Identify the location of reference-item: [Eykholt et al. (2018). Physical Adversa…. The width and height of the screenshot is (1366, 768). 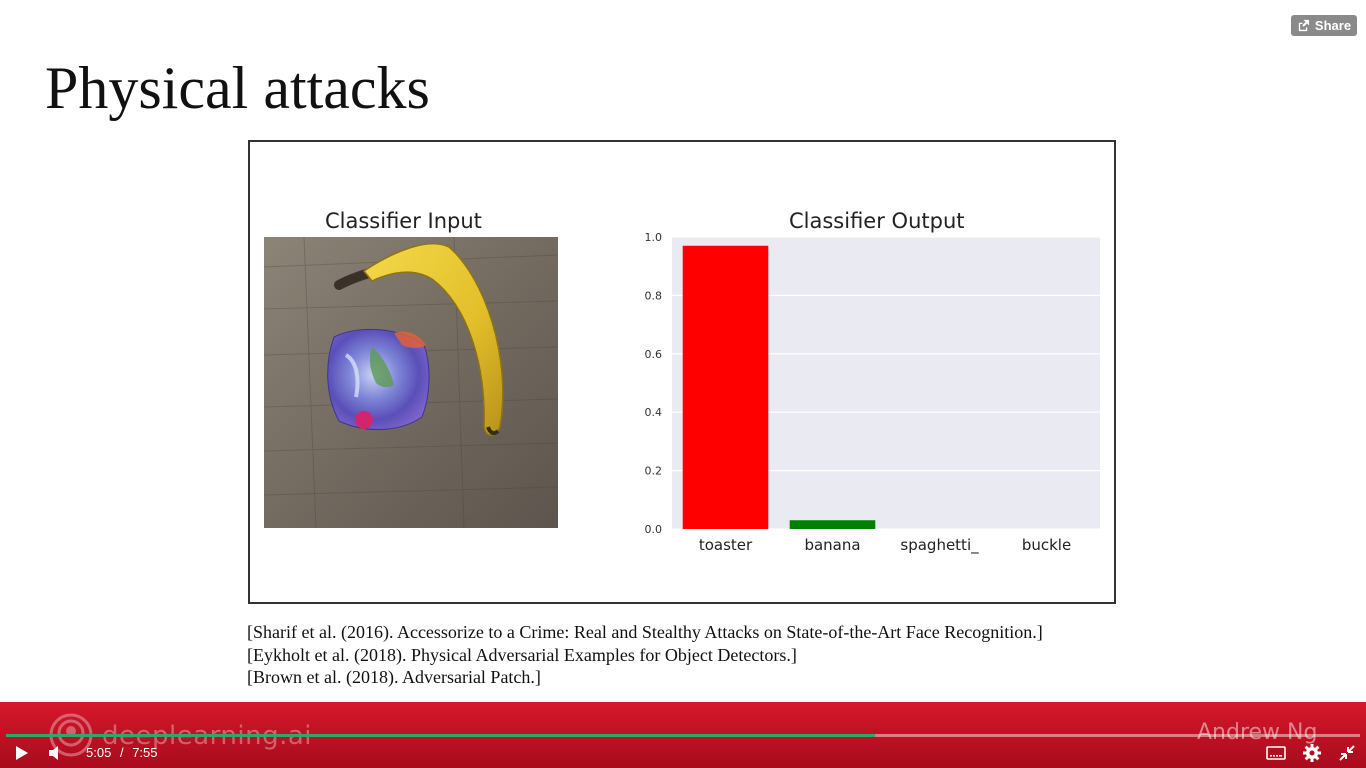
(522, 654).